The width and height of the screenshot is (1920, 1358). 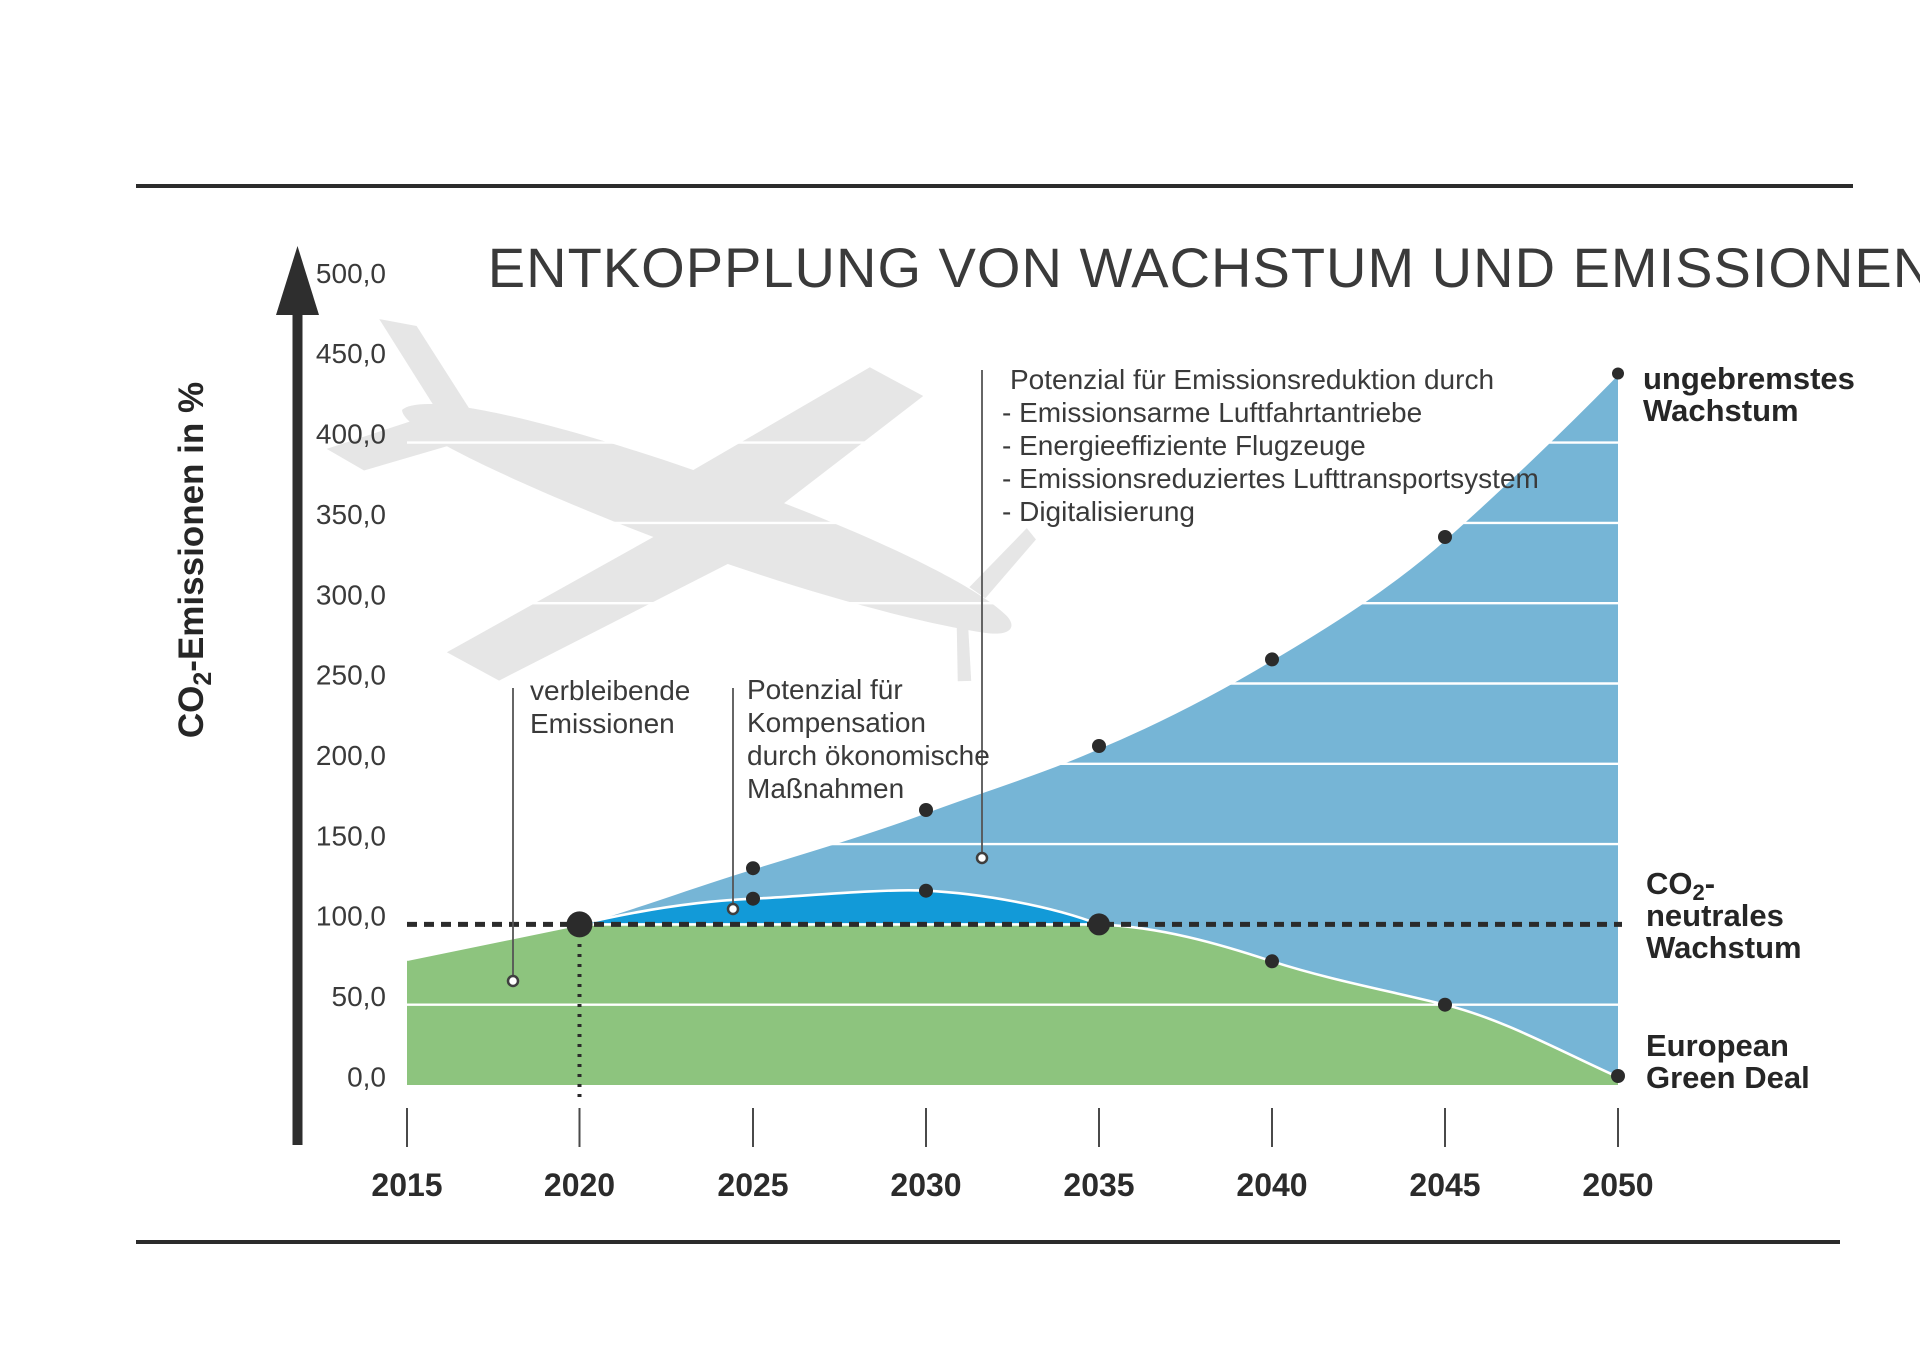 I want to click on svg-text: Potenzial für, so click(x=825, y=689).